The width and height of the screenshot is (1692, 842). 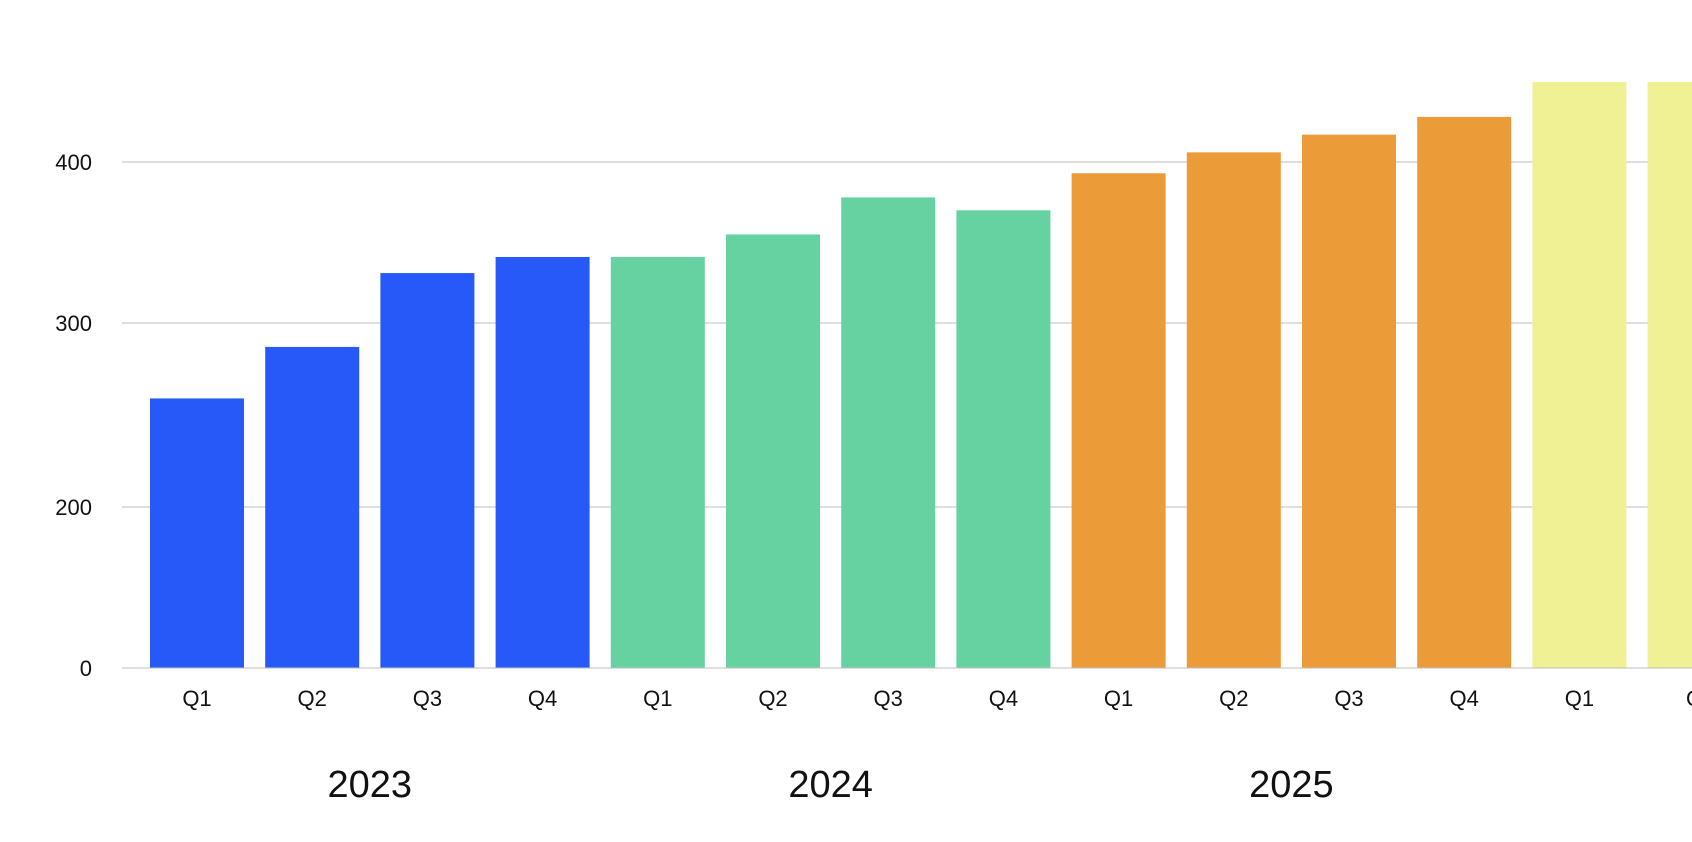 I want to click on x-axis-group-labels: 2023 2024 2025, so click(x=831, y=785).